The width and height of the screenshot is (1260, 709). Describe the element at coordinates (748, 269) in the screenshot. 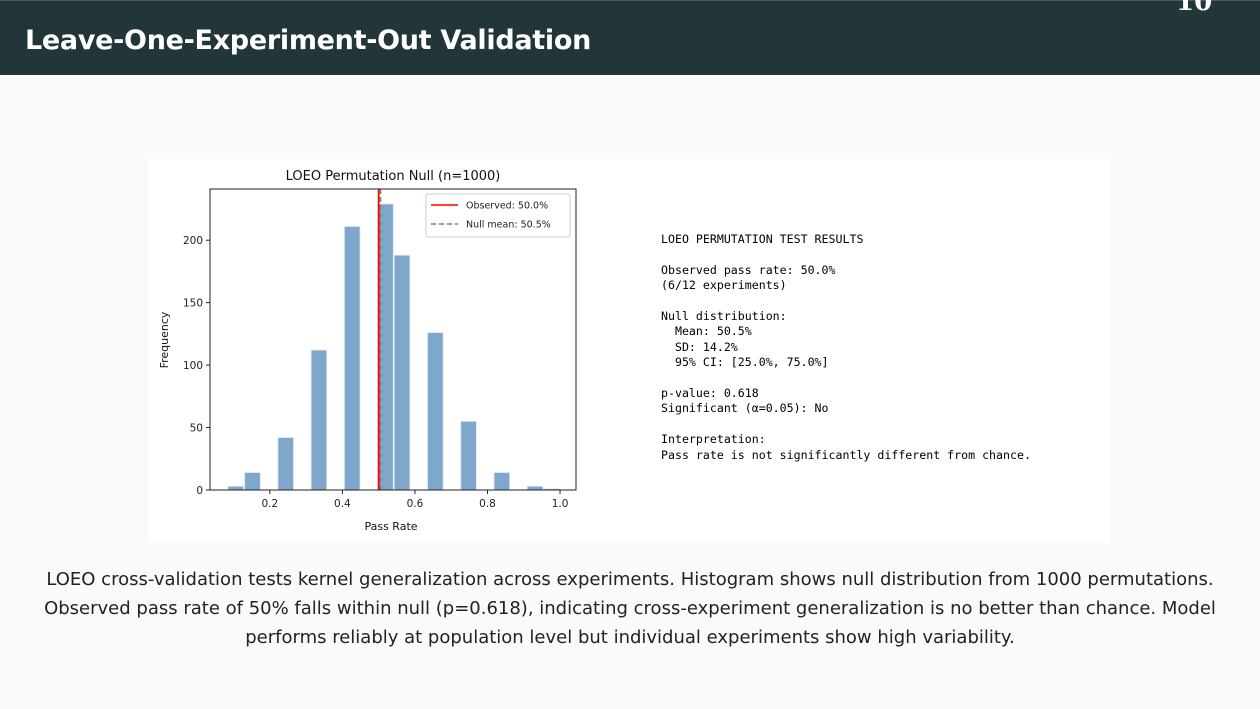

I see `results-line: Observed pass rate: 50.0%` at that location.